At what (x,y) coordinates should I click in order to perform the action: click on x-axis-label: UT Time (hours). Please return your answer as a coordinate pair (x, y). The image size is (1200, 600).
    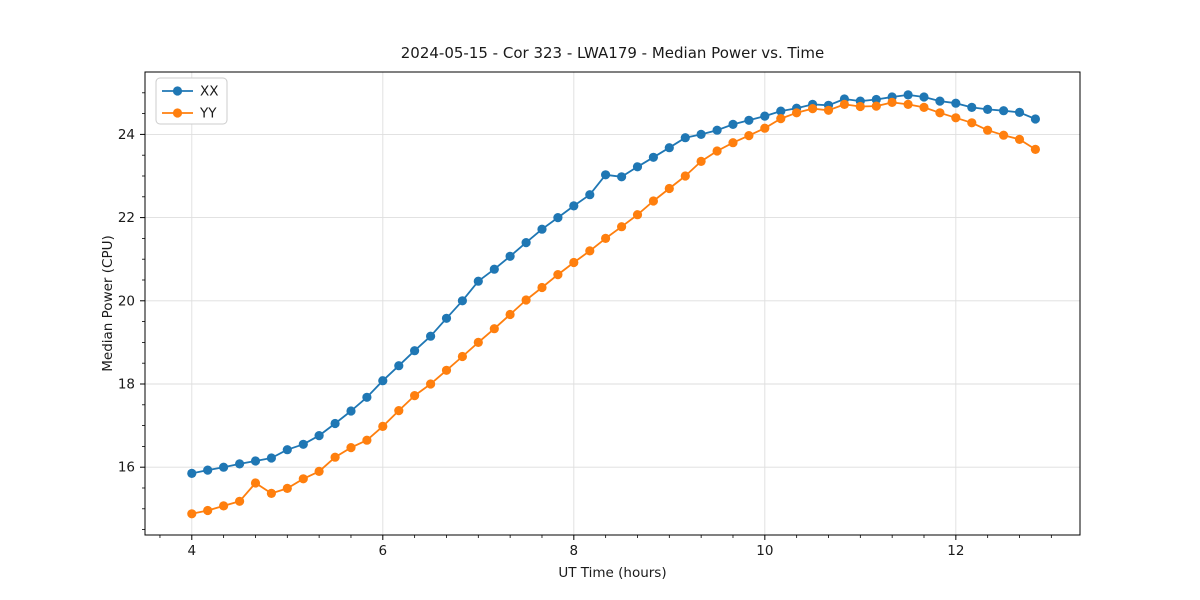
    Looking at the image, I should click on (612, 573).